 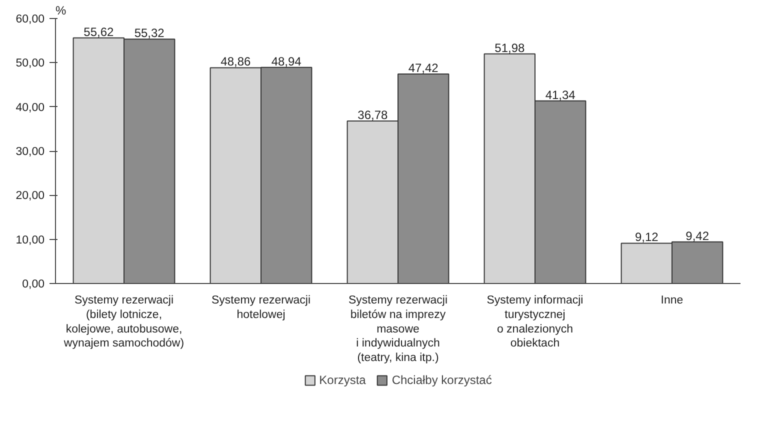 What do you see at coordinates (30, 240) in the screenshot?
I see `y-tick-label: 10,00` at bounding box center [30, 240].